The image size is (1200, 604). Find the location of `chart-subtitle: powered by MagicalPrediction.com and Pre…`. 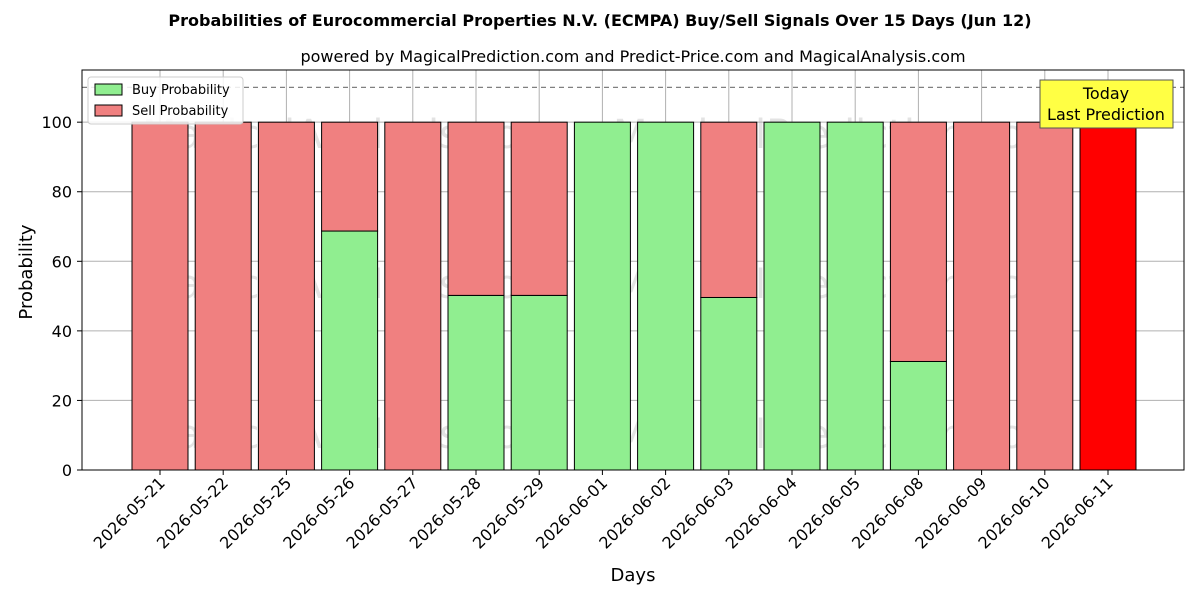

chart-subtitle: powered by MagicalPrediction.com and Pre… is located at coordinates (632, 56).